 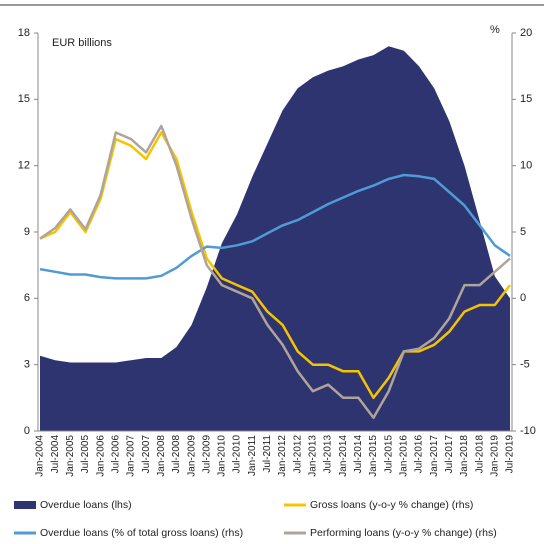 What do you see at coordinates (252, 455) in the screenshot?
I see `x-tick-label: Jan-2011` at bounding box center [252, 455].